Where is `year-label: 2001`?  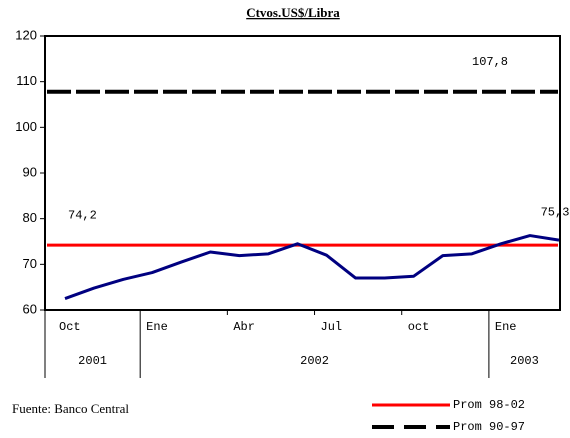
year-label: 2001 is located at coordinates (92, 361).